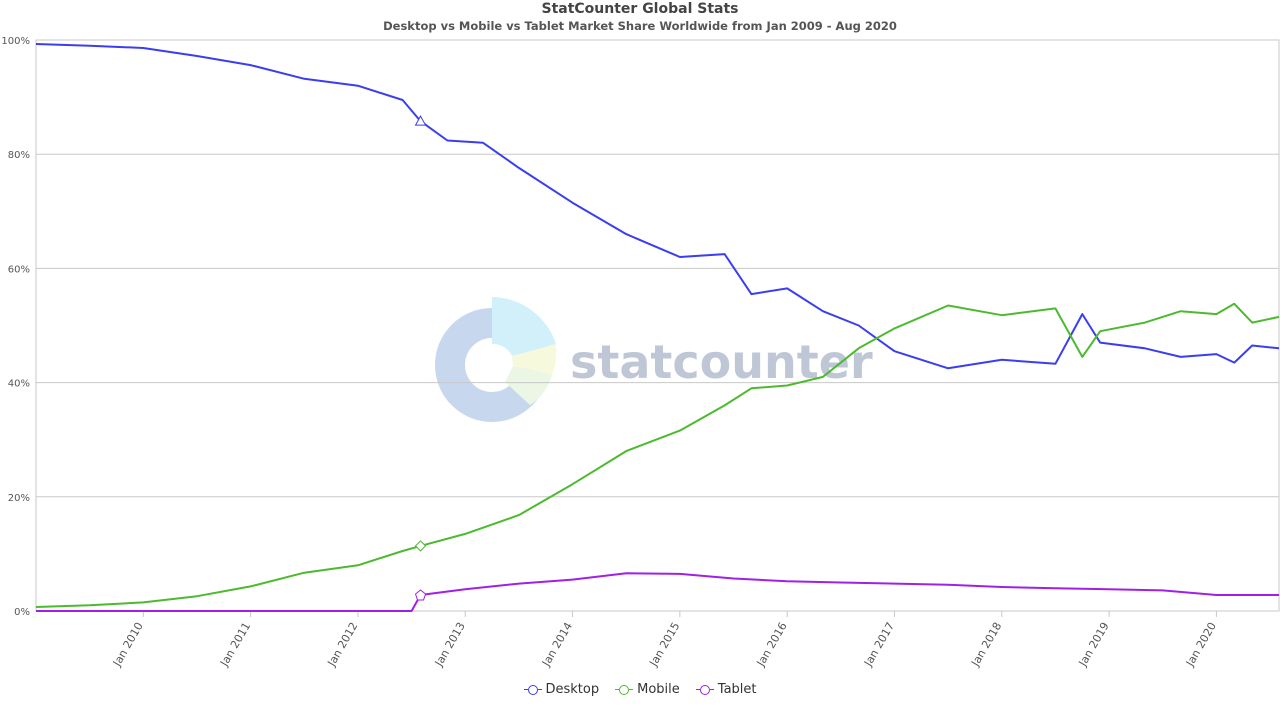 The width and height of the screenshot is (1280, 720). I want to click on statcounter-logo-watermark: statcounter, so click(654, 359).